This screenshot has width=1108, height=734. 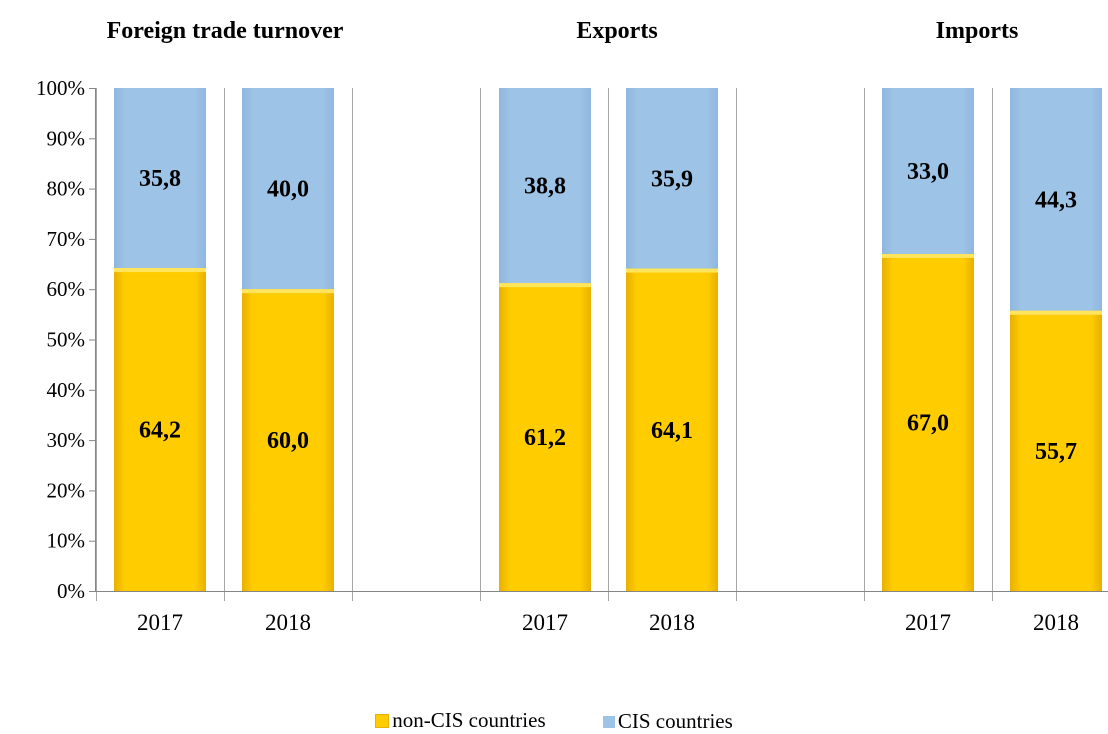 I want to click on y-tick-label-6: 60%, so click(x=66, y=289).